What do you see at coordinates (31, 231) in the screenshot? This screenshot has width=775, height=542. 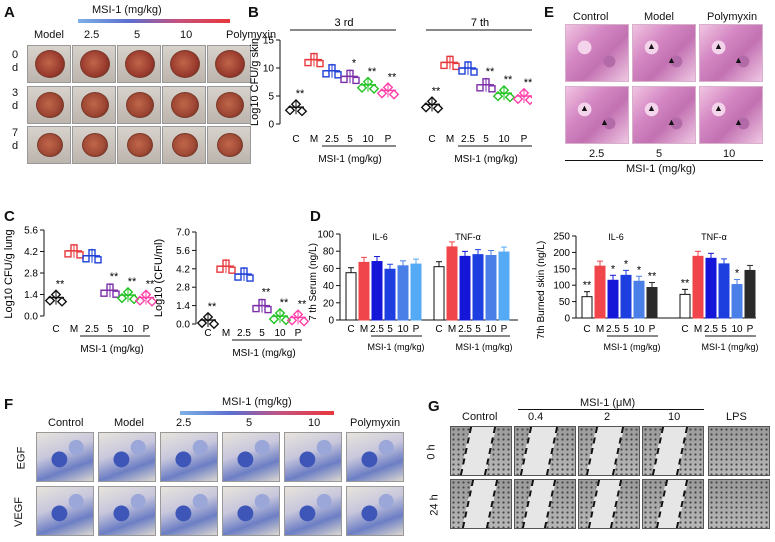 I see `panel-c-left-y-tick-label: 5.6` at bounding box center [31, 231].